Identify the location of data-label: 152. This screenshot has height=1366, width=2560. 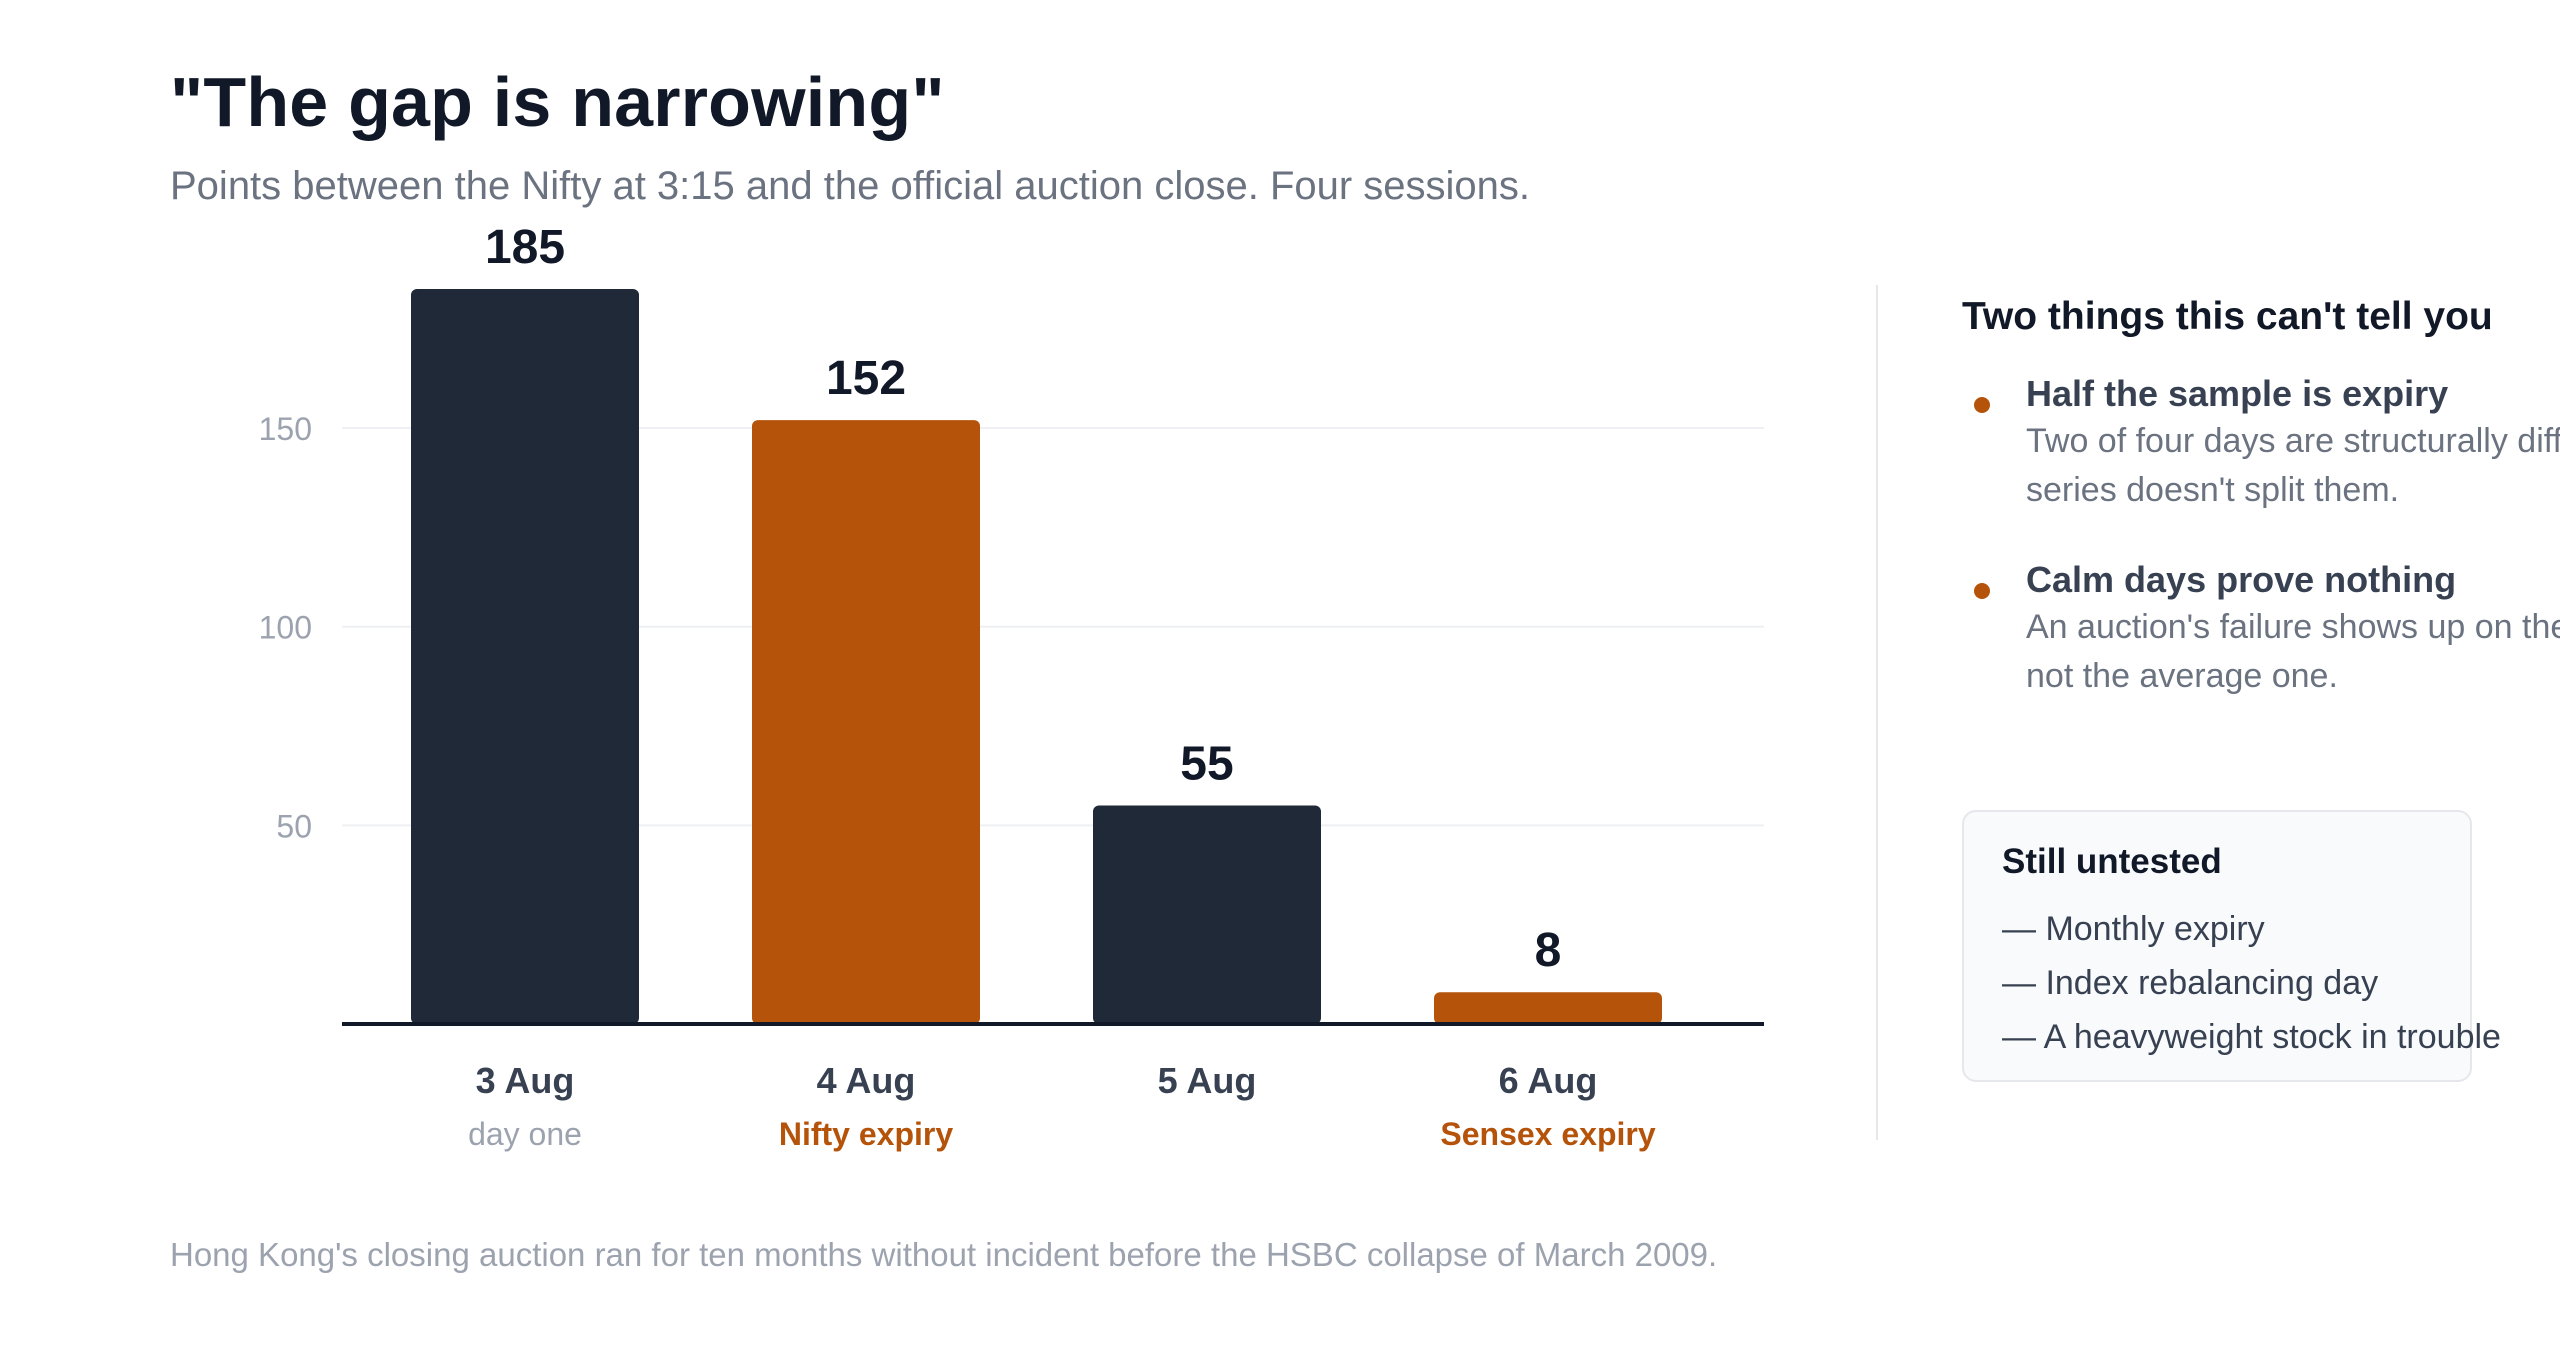
(866, 378).